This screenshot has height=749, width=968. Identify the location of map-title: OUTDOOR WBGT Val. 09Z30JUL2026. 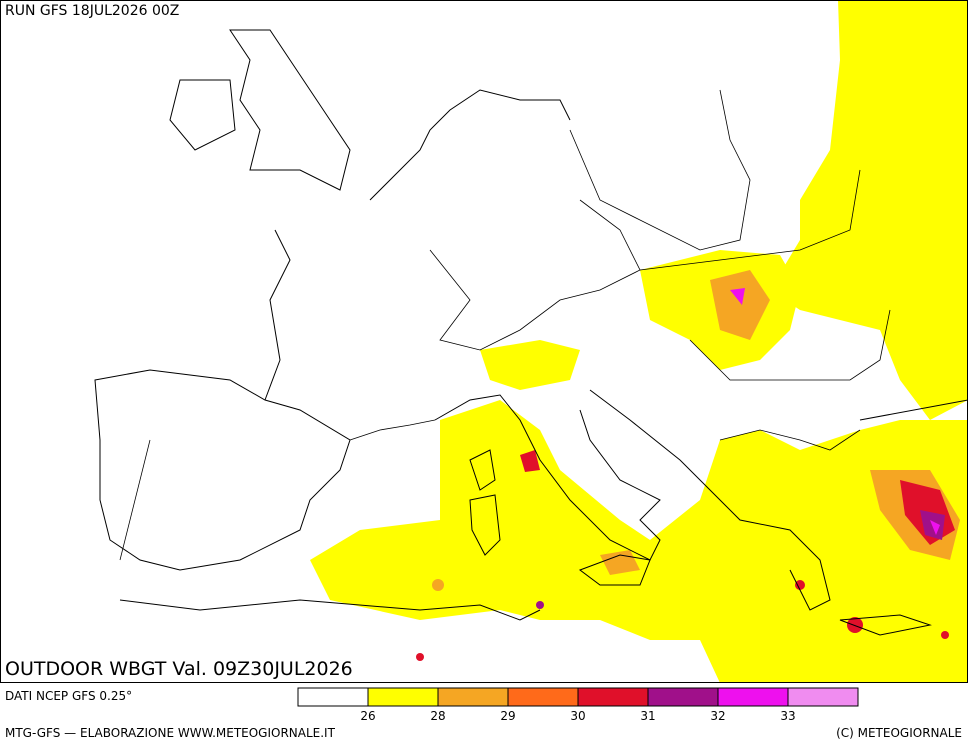
(179, 669).